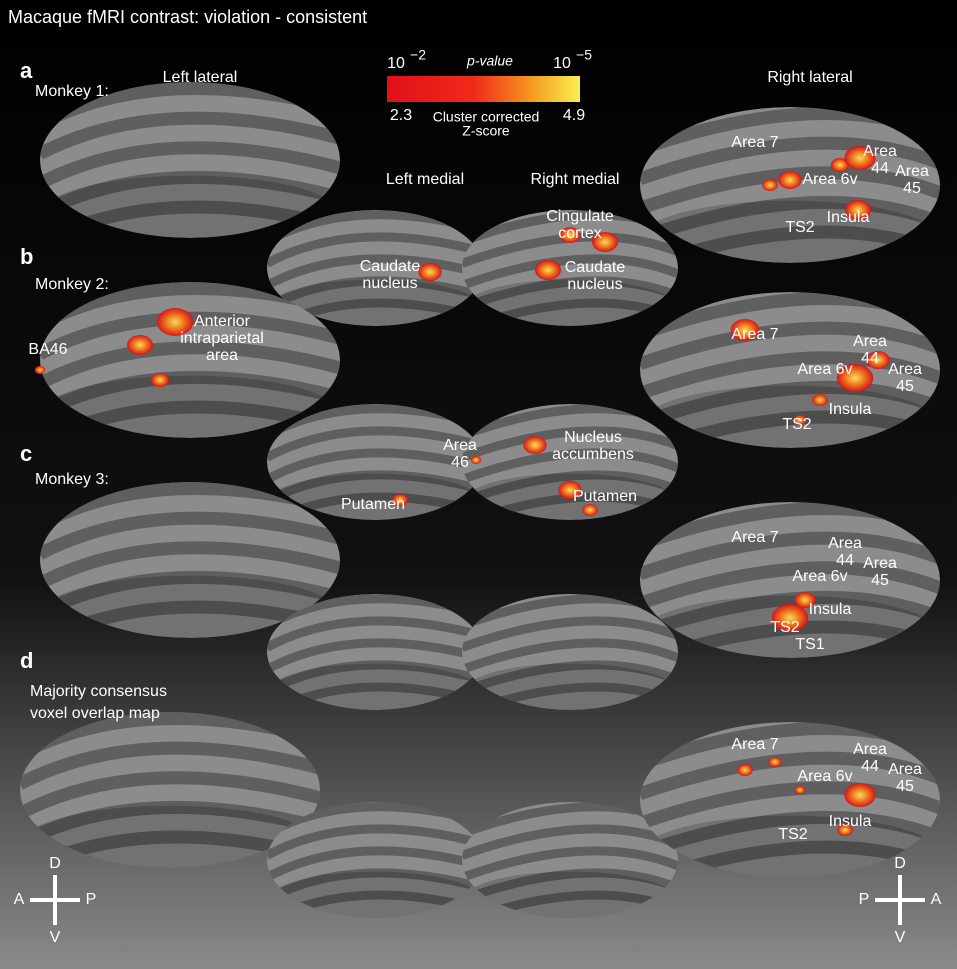  Describe the element at coordinates (47, 349) in the screenshot. I see `region-label: BA46` at that location.